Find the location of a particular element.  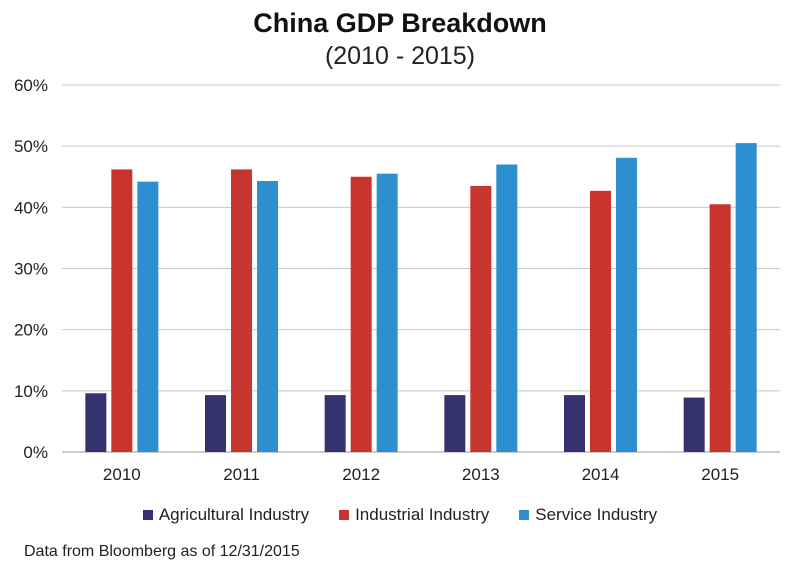

bar-agricultural-industry-2013 is located at coordinates (455, 423).